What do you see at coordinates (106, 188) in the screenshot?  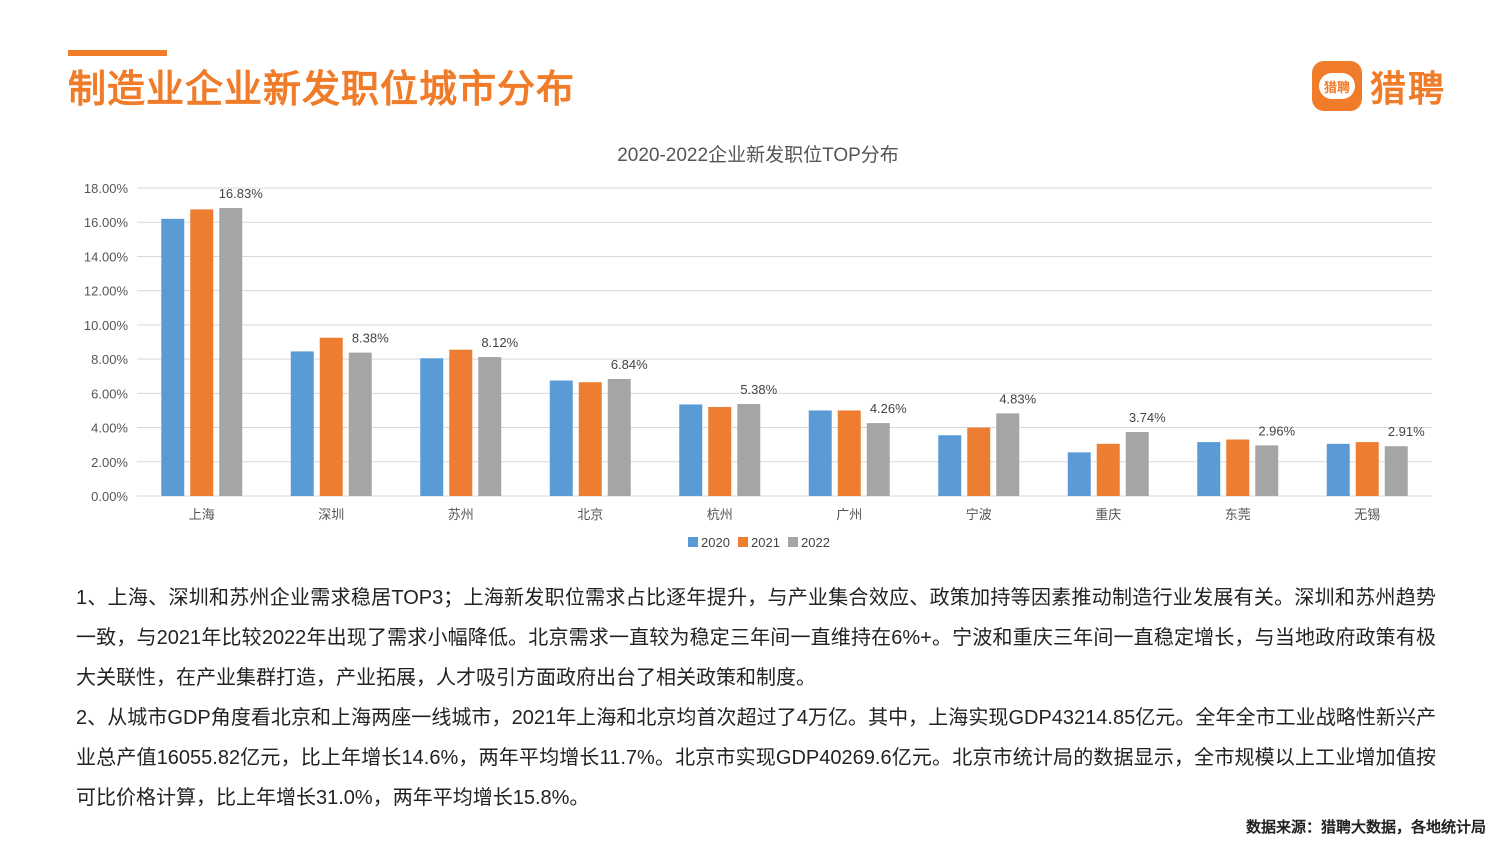 I see `y-tick-label: 18.00%` at bounding box center [106, 188].